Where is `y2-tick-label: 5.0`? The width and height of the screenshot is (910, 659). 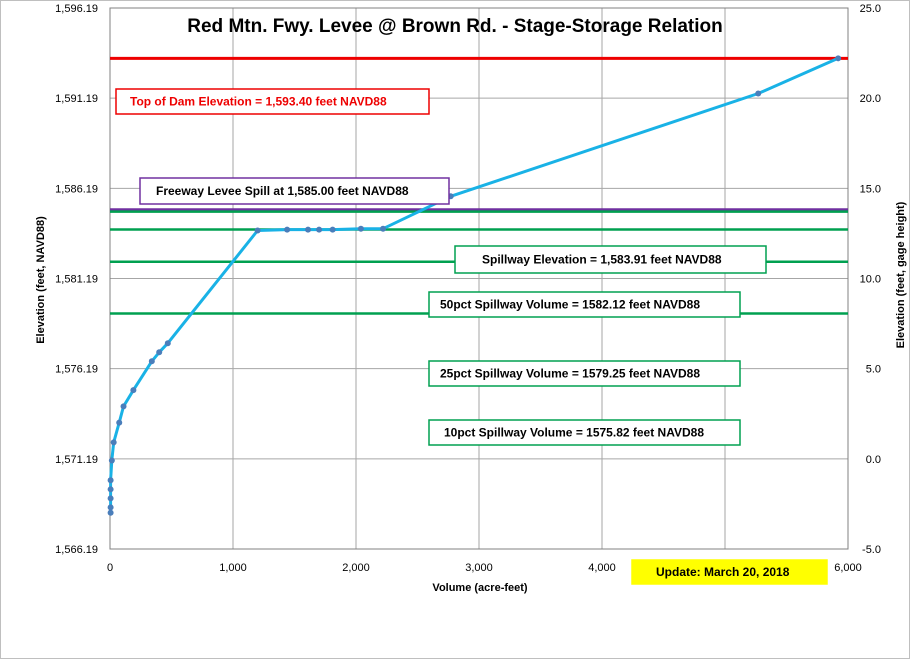
y2-tick-label: 5.0 is located at coordinates (873, 370).